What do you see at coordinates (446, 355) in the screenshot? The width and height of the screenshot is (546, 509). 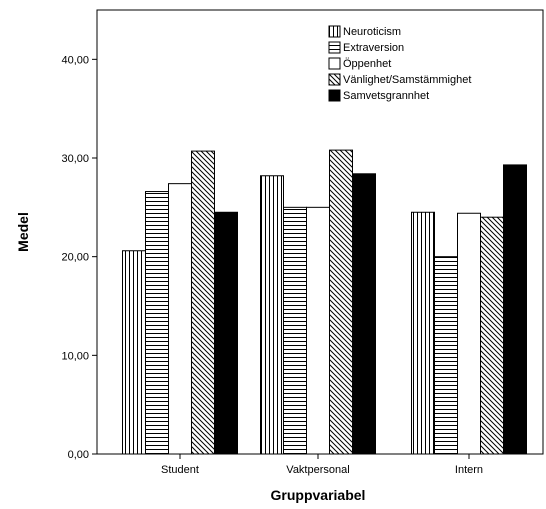 I see `bar-horizontal-intern` at bounding box center [446, 355].